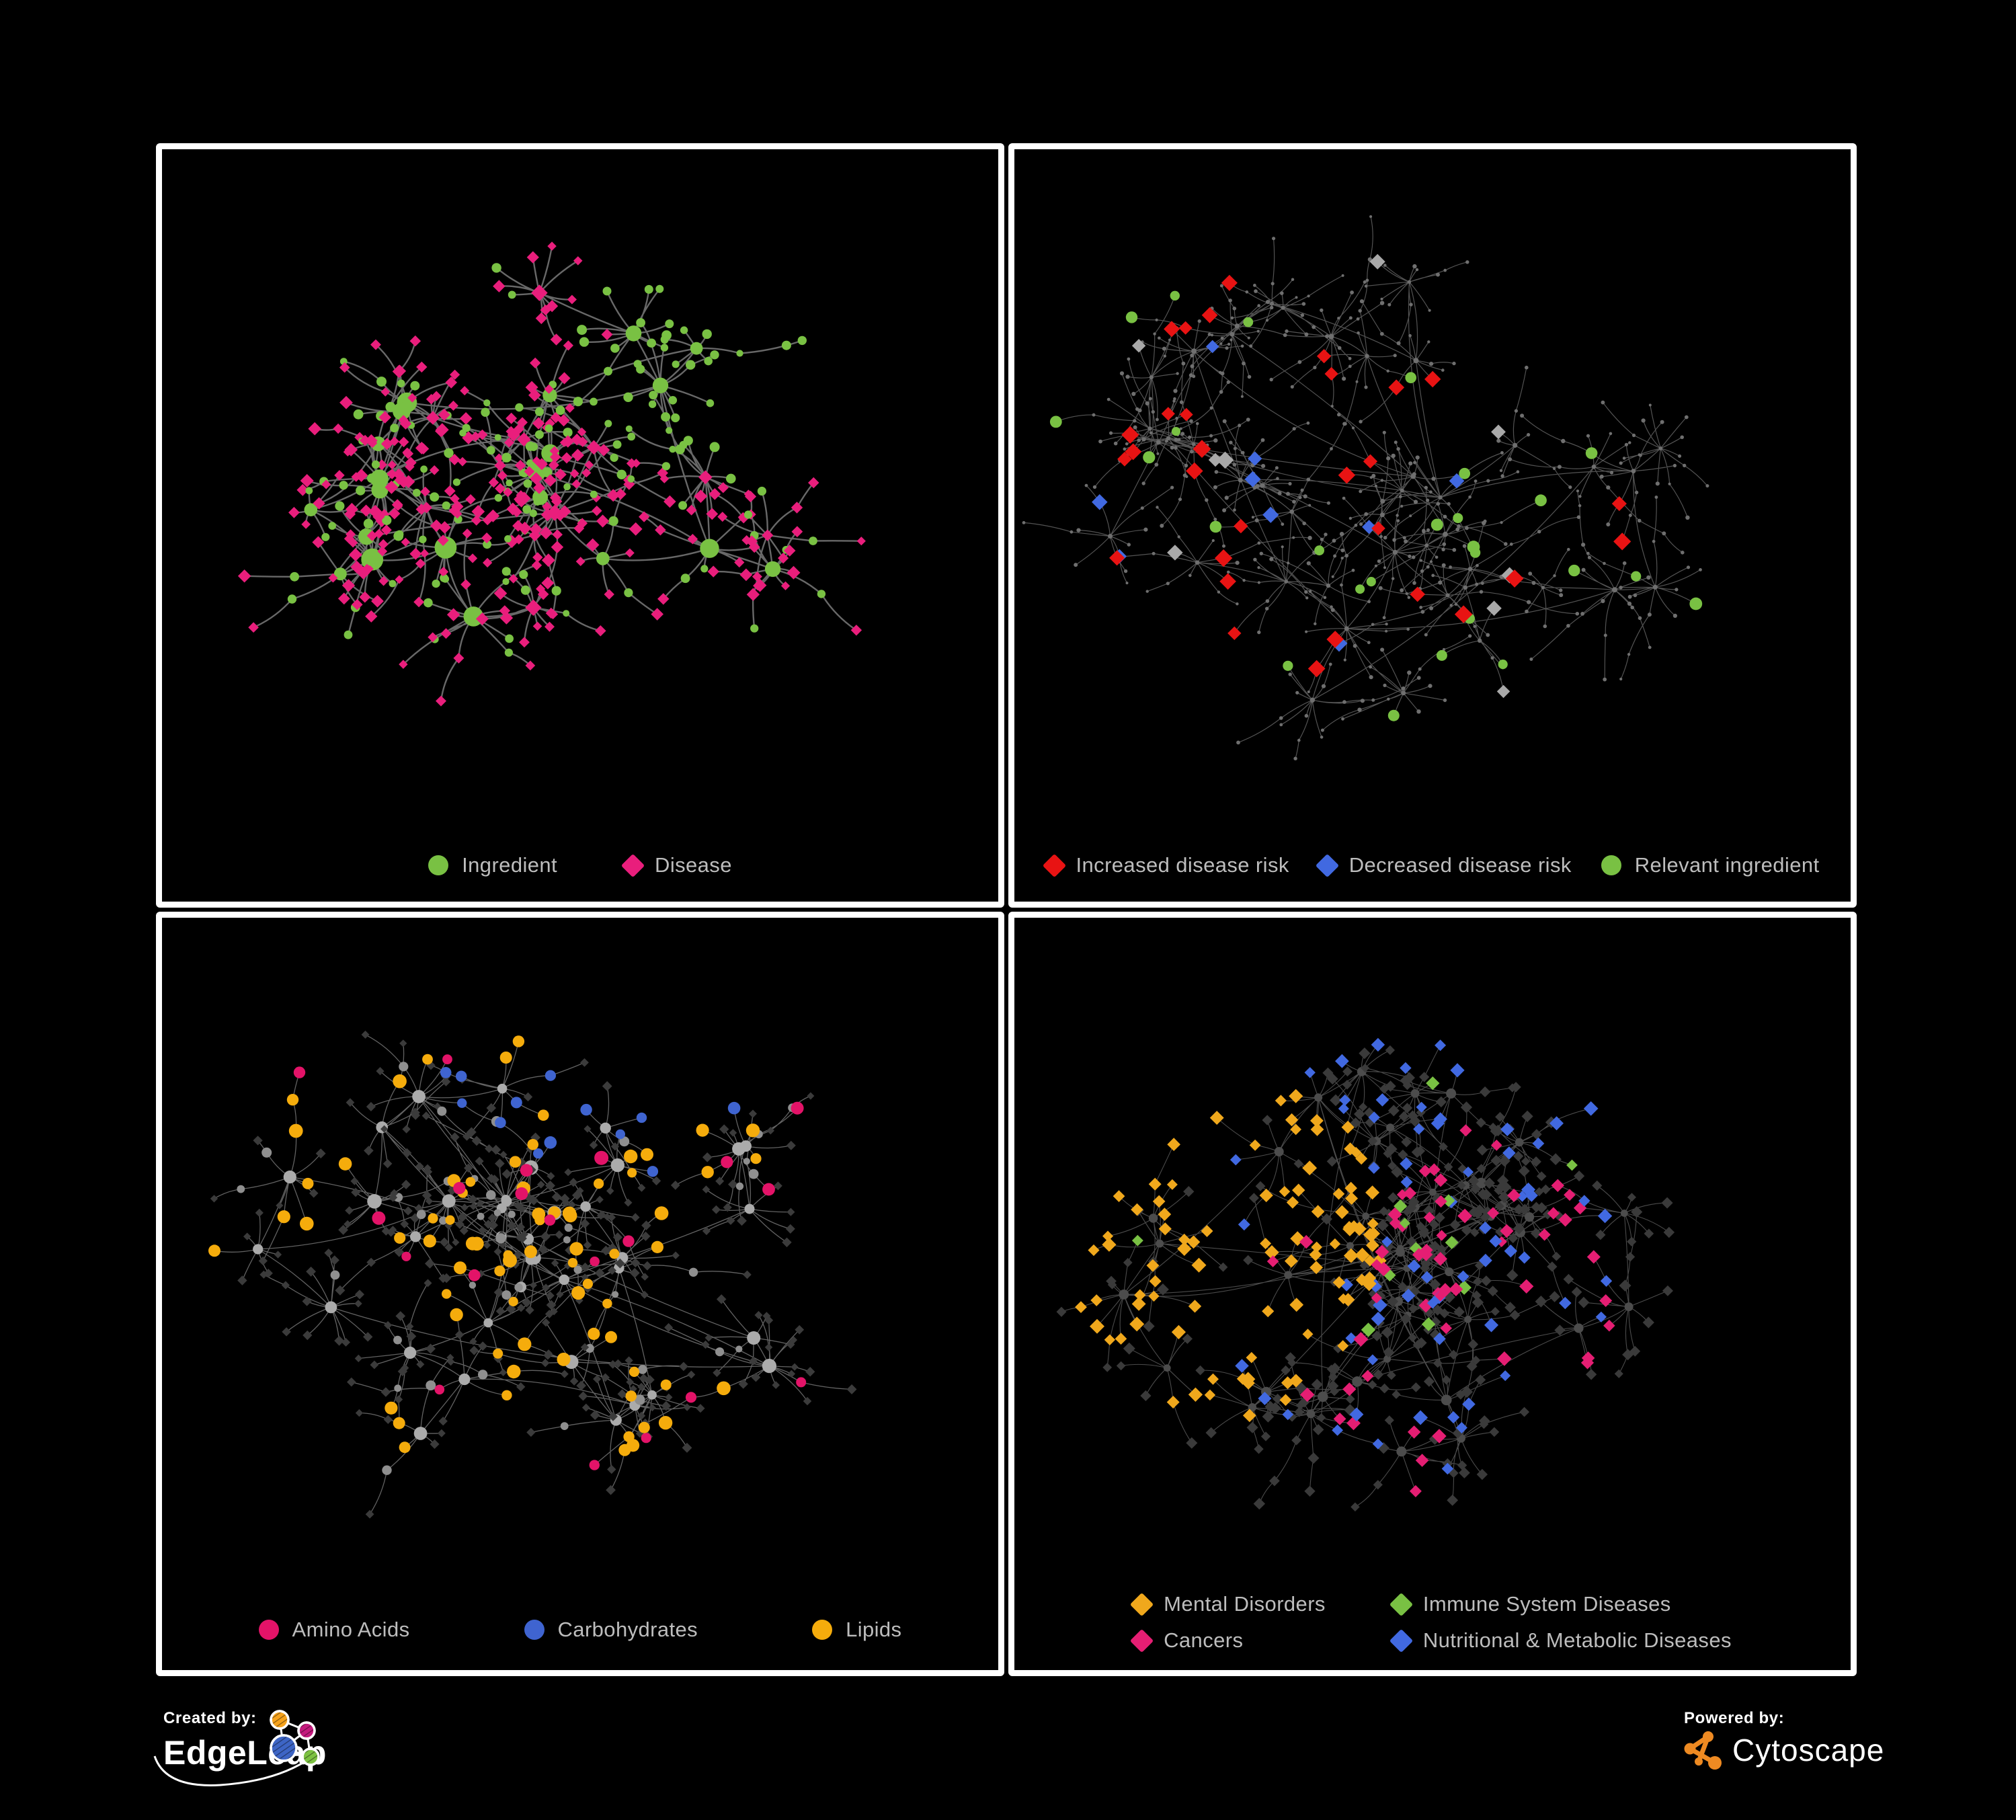  I want to click on legend-label: Disease, so click(693, 865).